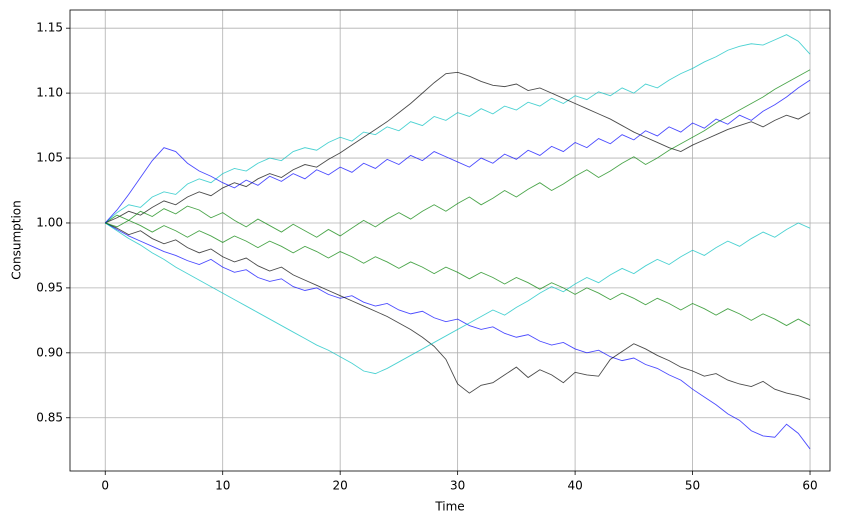 The image size is (855, 525). Describe the element at coordinates (49, 352) in the screenshot. I see `y-tick-label: 0.90` at that location.